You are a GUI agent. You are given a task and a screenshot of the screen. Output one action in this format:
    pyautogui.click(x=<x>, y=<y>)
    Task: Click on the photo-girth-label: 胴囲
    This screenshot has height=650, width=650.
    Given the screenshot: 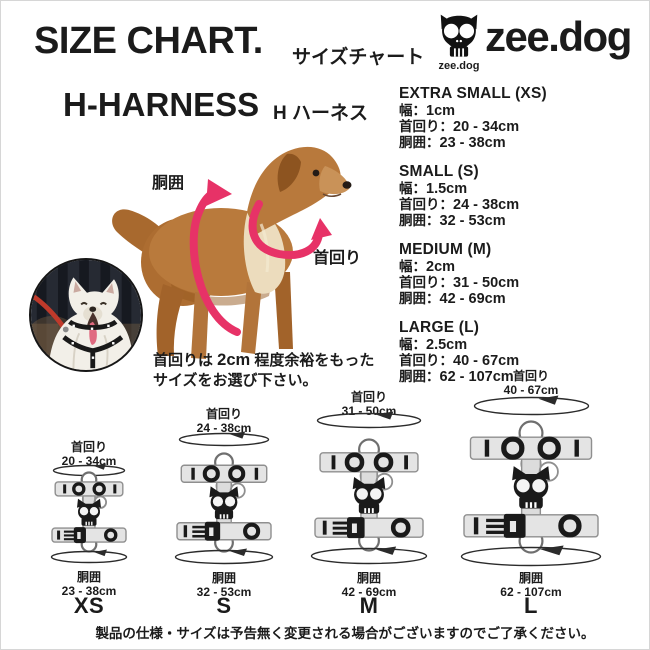 What is the action you would take?
    pyautogui.click(x=168, y=183)
    